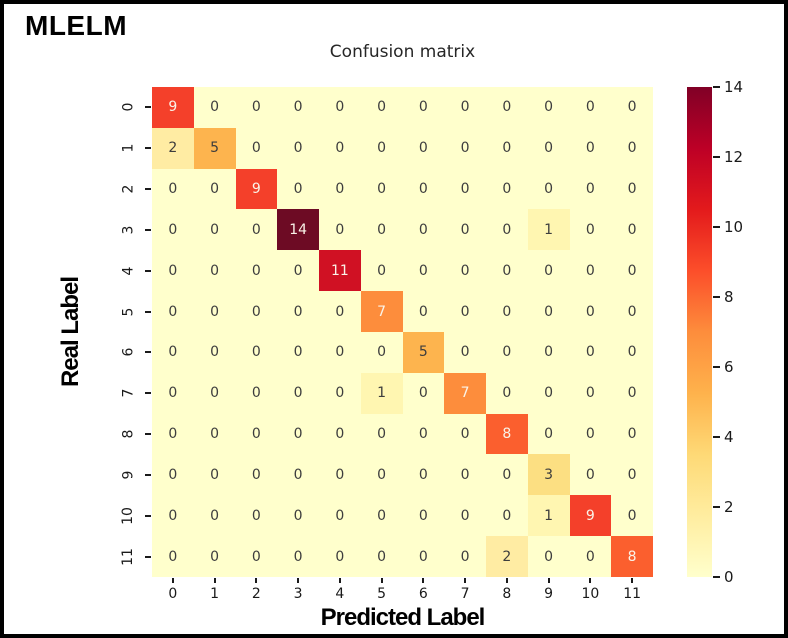  What do you see at coordinates (298, 230) in the screenshot?
I see `matrix-cell: 14` at bounding box center [298, 230].